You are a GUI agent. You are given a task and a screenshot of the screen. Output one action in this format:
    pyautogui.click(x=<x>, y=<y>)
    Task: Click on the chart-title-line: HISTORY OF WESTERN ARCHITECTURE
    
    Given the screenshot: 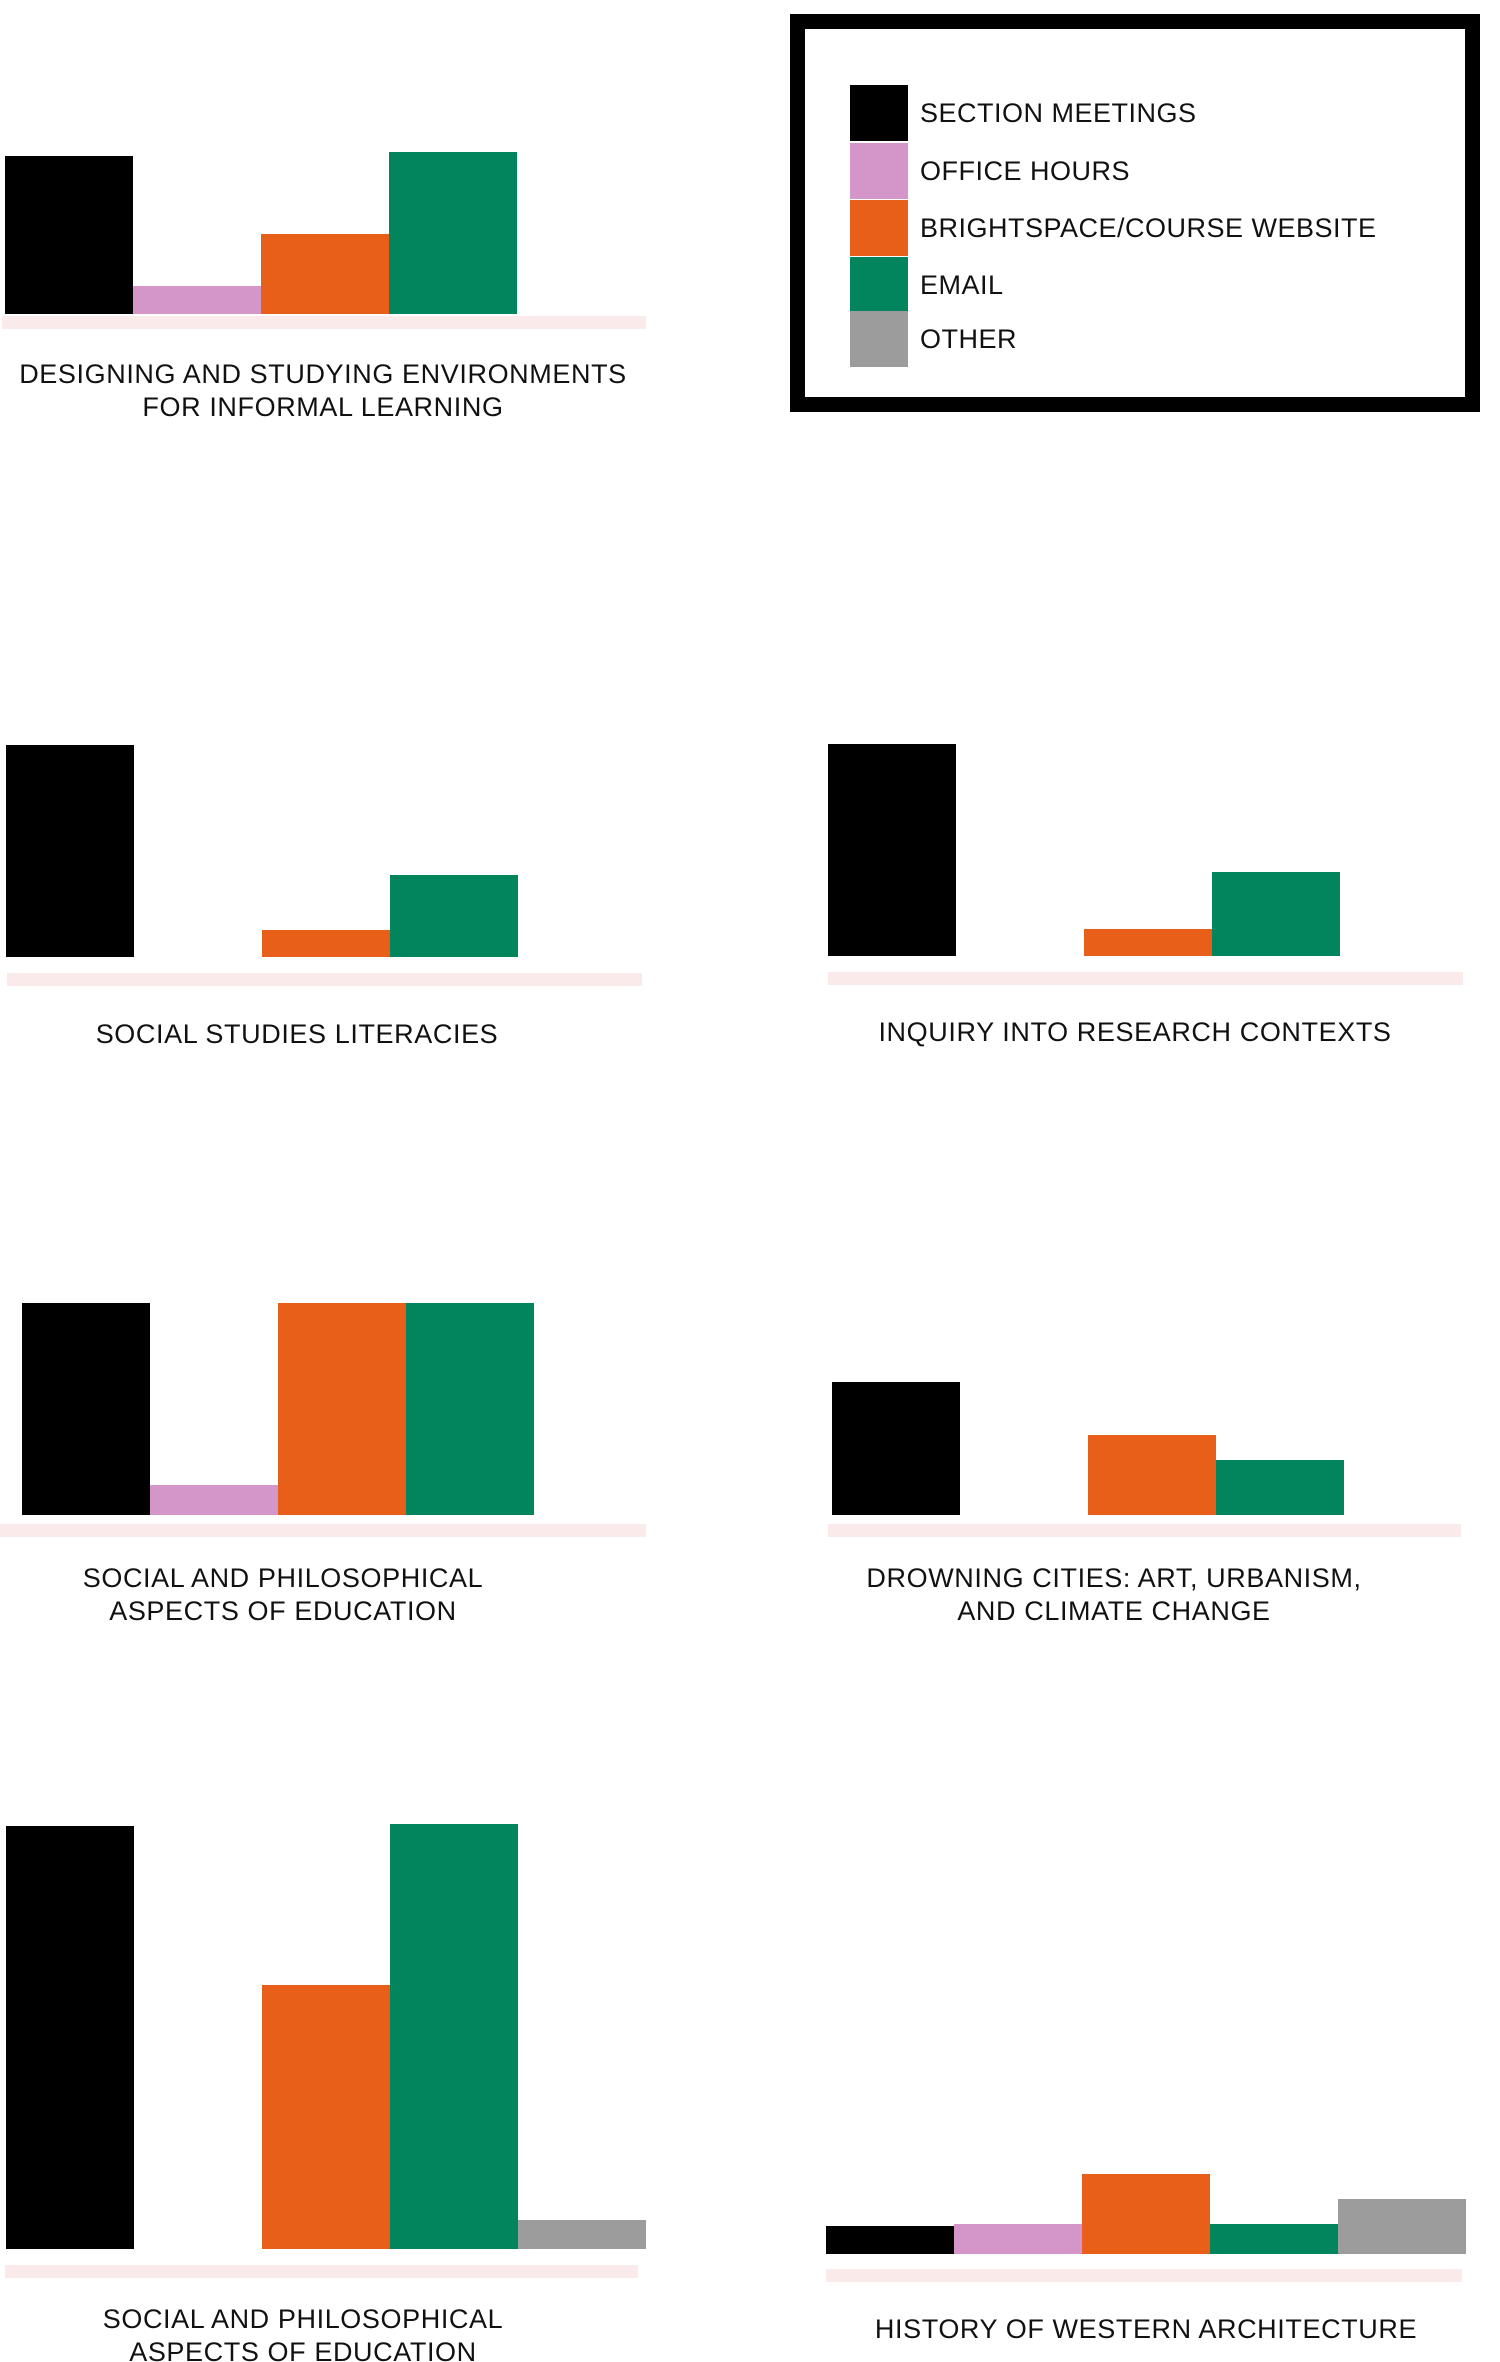 What is the action you would take?
    pyautogui.click(x=1146, y=2329)
    